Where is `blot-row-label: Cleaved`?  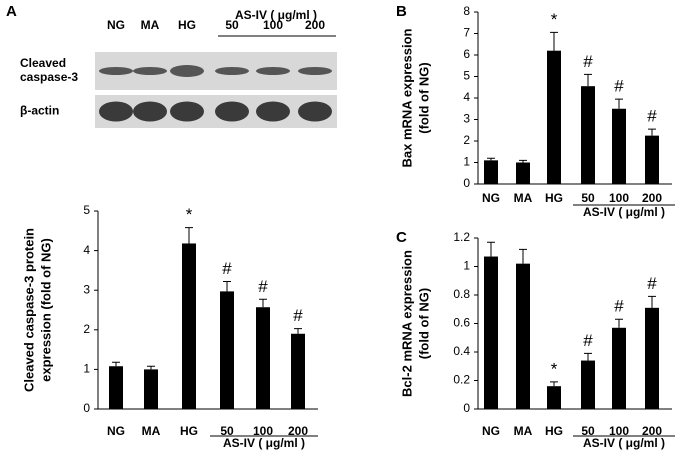
blot-row-label: Cleaved is located at coordinates (43, 63).